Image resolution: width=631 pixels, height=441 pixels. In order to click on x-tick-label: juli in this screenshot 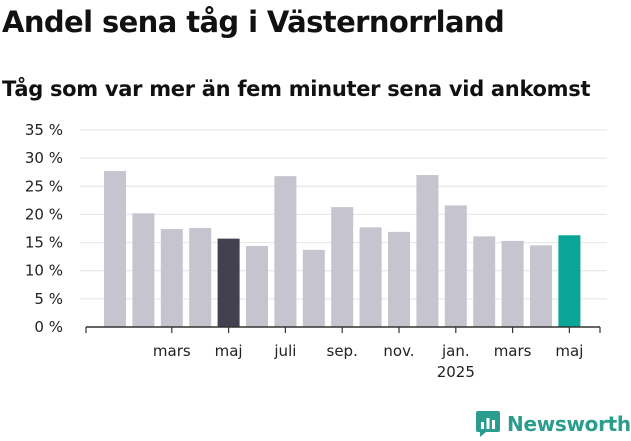, I will do `click(284, 351)`.